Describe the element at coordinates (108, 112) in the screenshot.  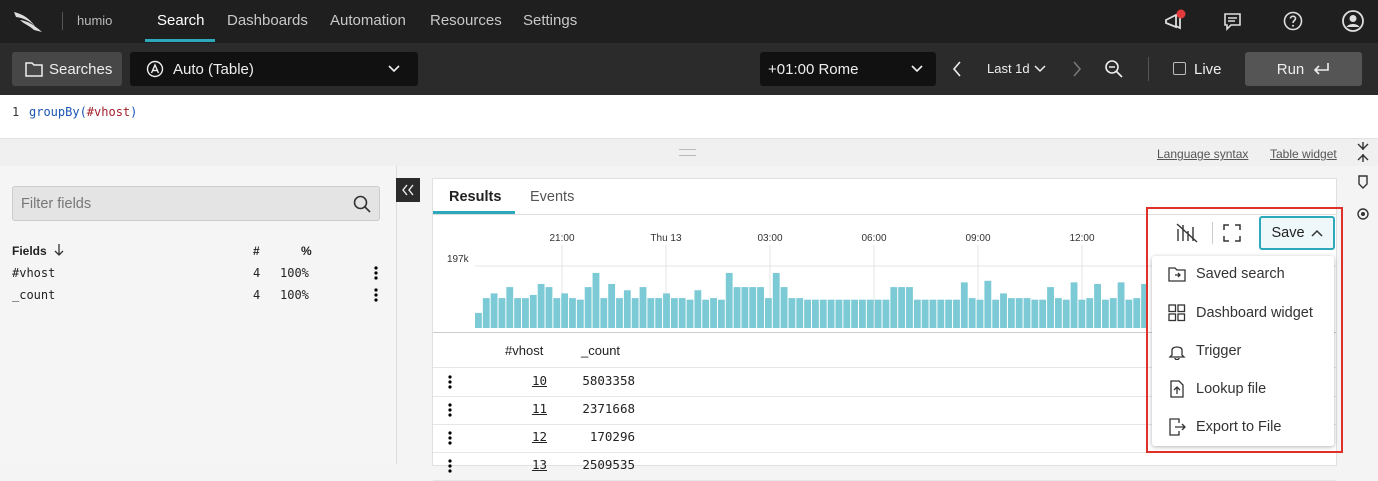
I see `query-token: #vhost` at that location.